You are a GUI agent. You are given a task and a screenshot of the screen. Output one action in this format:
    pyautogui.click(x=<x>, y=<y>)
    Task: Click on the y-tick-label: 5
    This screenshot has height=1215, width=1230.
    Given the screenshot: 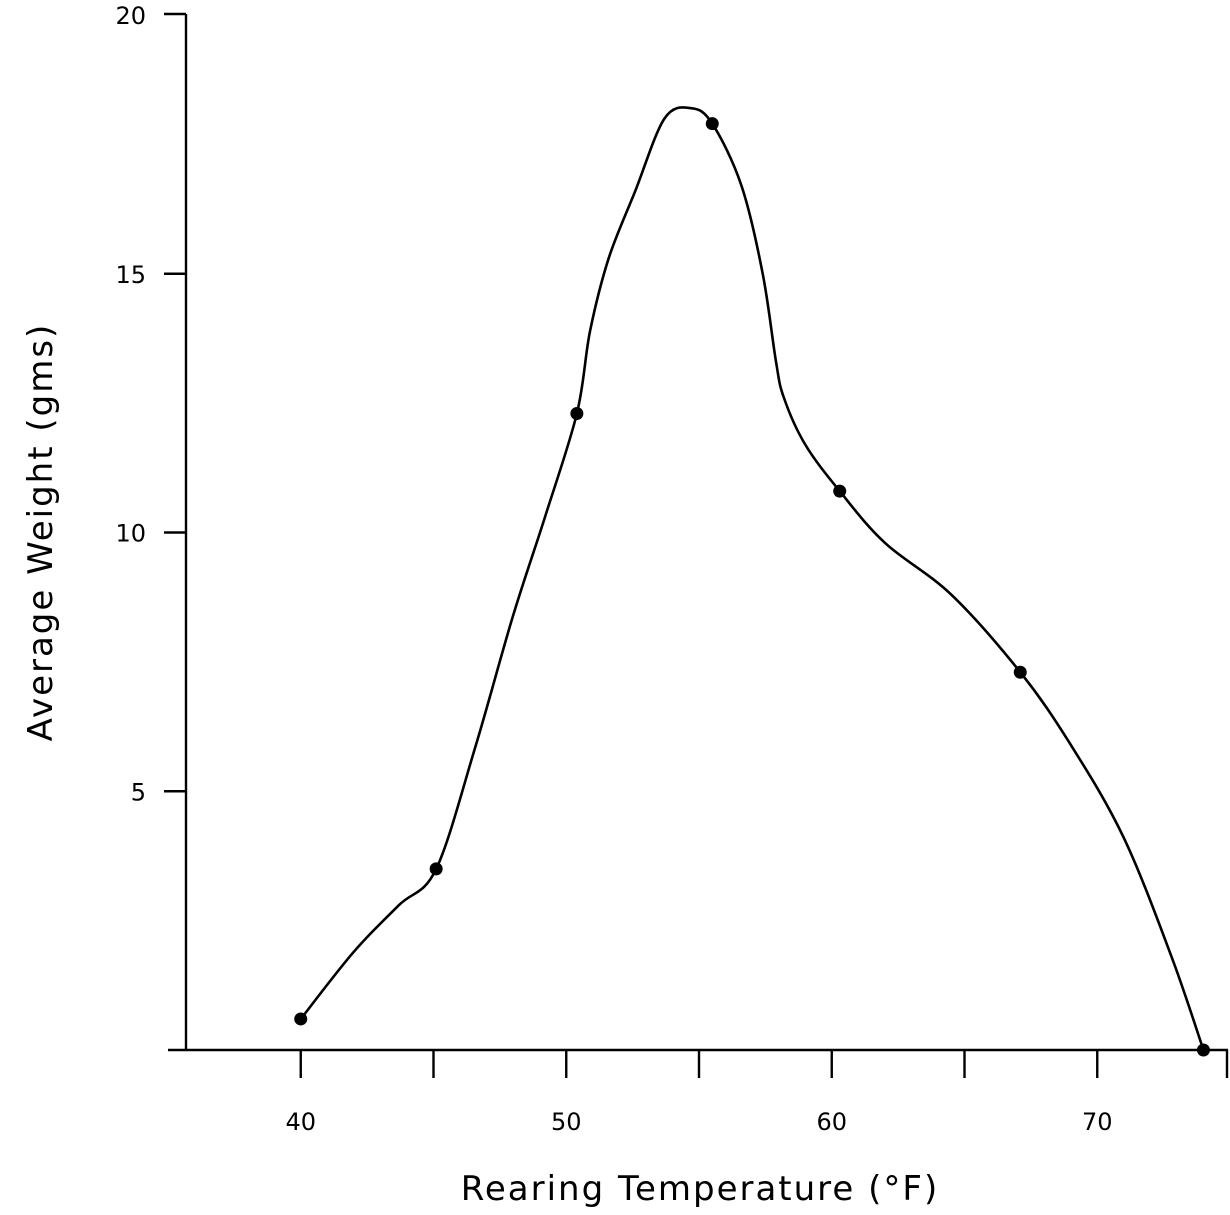 What is the action you would take?
    pyautogui.click(x=138, y=792)
    